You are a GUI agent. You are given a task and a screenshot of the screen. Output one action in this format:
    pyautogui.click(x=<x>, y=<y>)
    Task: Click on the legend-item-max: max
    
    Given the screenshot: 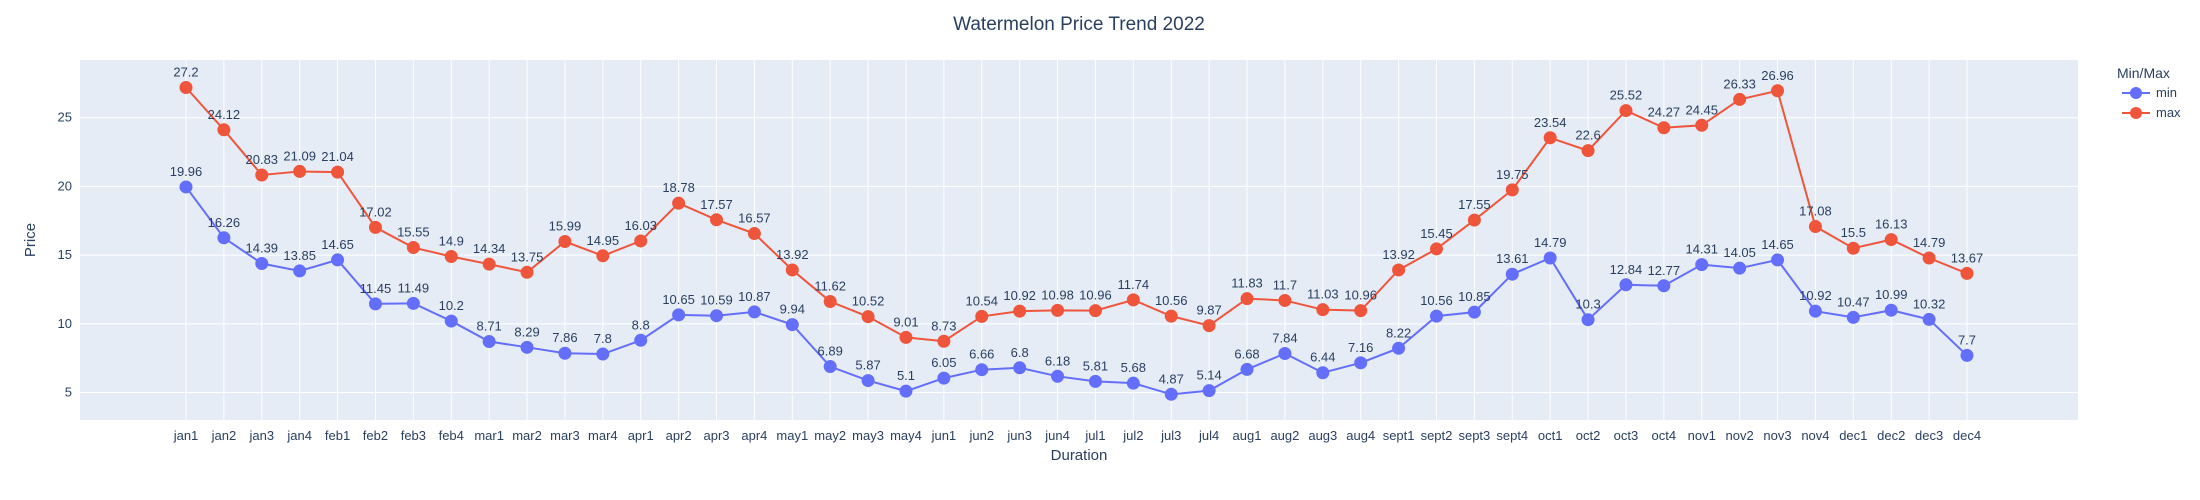 What is the action you would take?
    pyautogui.click(x=2151, y=112)
    